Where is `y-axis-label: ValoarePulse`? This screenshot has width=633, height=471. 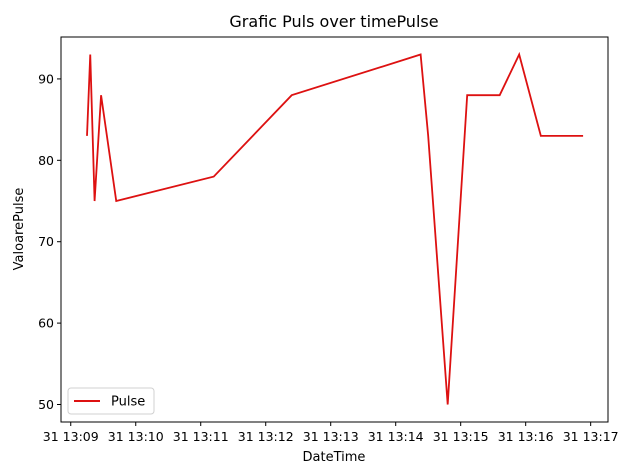
y-axis-label: ValoarePulse is located at coordinates (19, 229).